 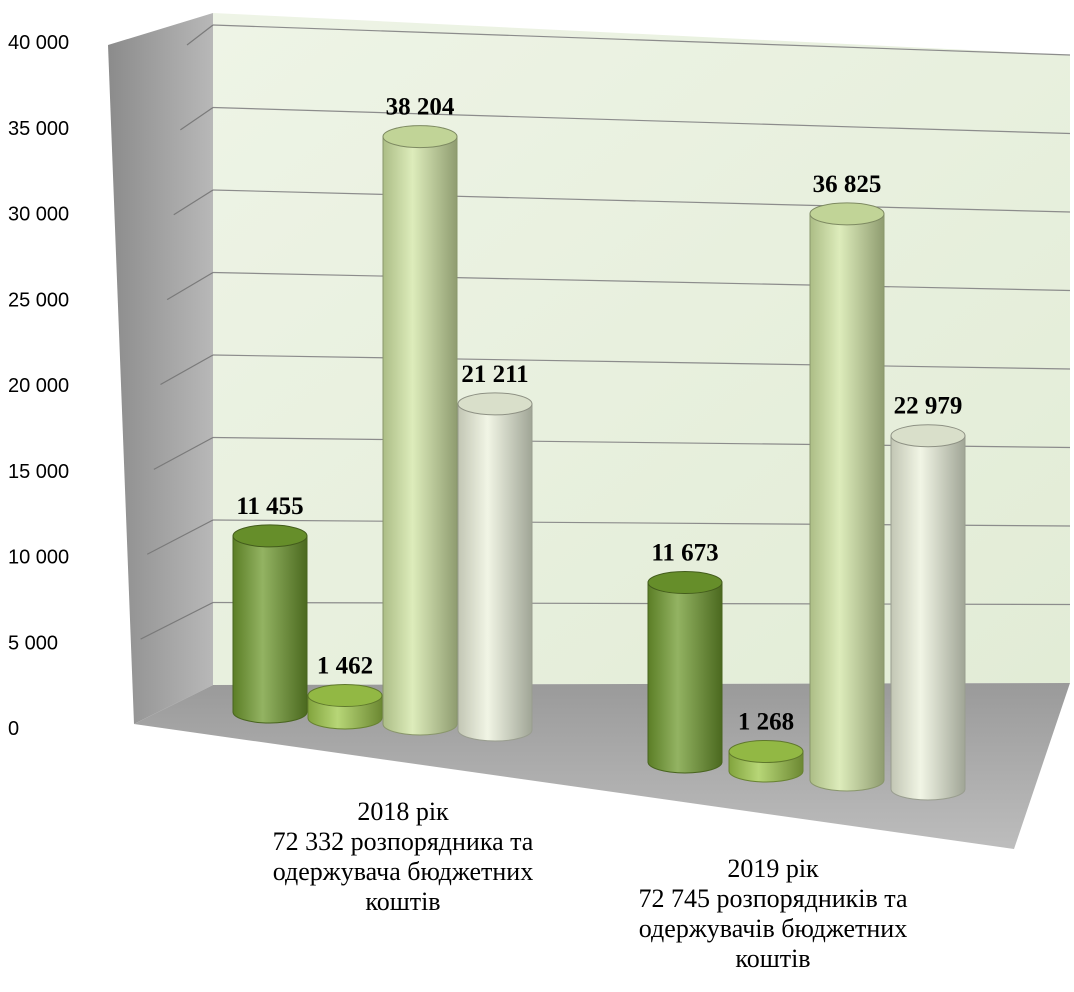 What do you see at coordinates (773, 898) in the screenshot?
I see `category-label-line: 72 745 розпорядників та` at bounding box center [773, 898].